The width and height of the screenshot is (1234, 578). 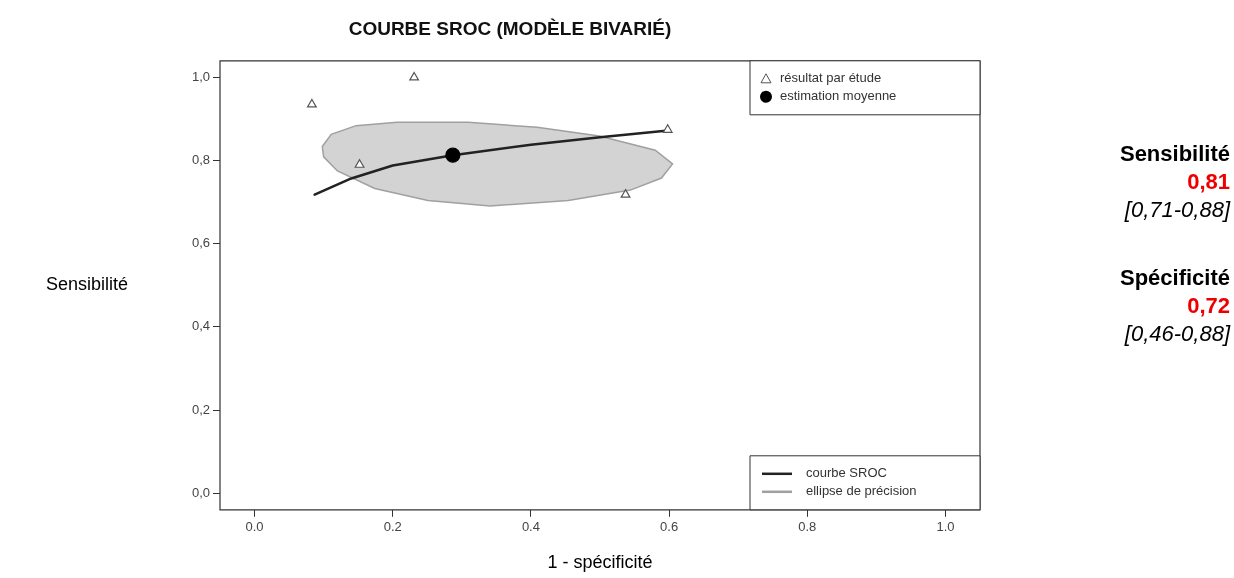 What do you see at coordinates (1208, 306) in the screenshot?
I see `text: 0,72` at bounding box center [1208, 306].